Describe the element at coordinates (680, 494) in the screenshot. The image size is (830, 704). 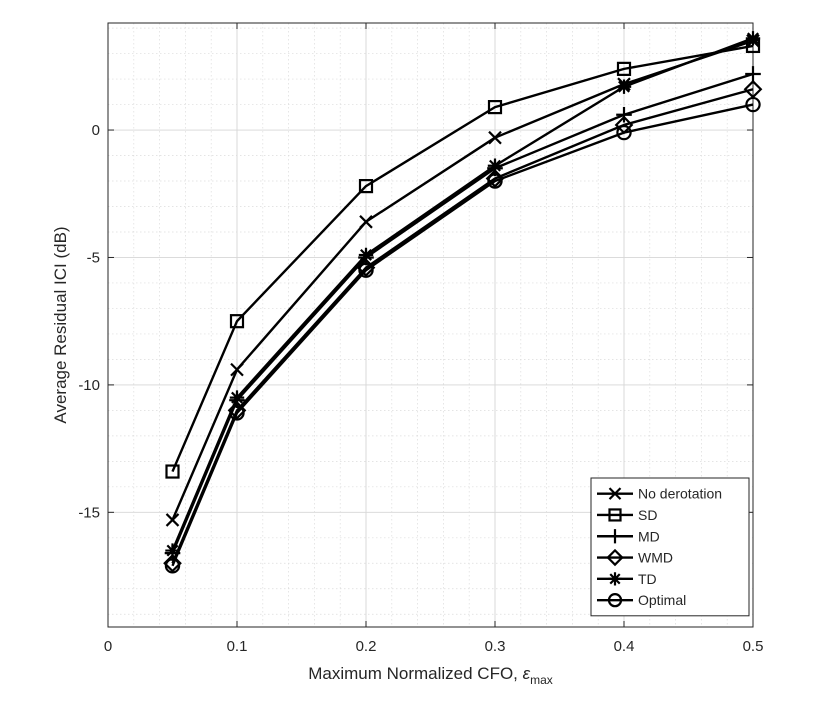
I see `legend-label: No derotation` at that location.